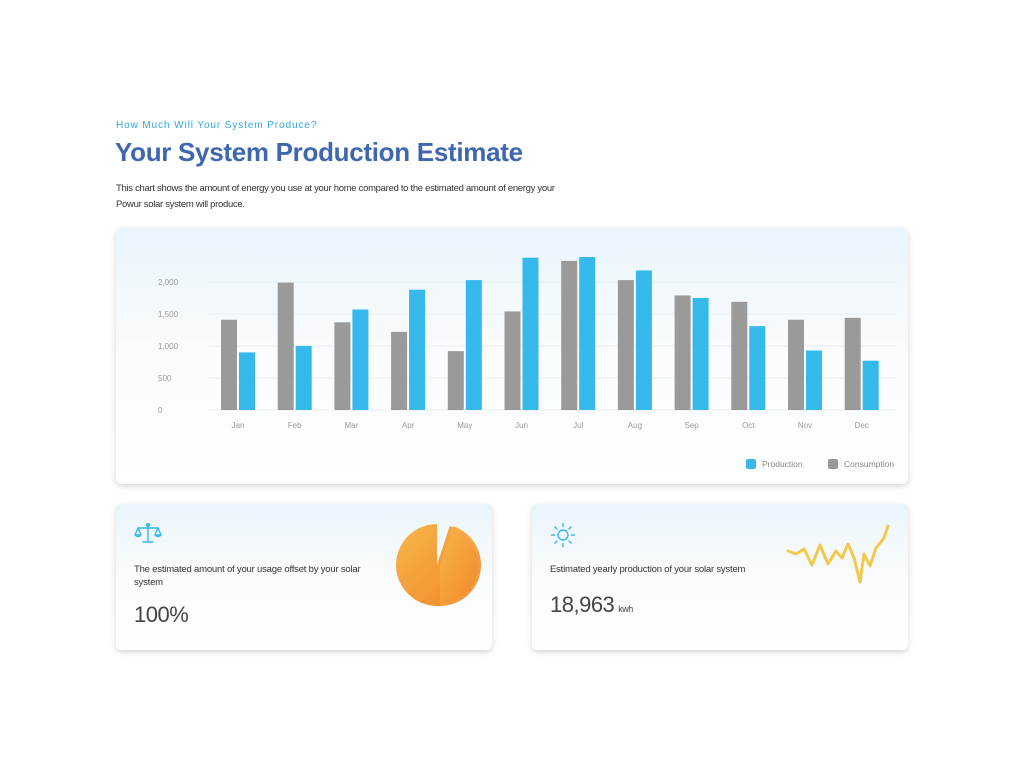 The width and height of the screenshot is (1024, 768). I want to click on y-tick-label: 1,000, so click(168, 346).